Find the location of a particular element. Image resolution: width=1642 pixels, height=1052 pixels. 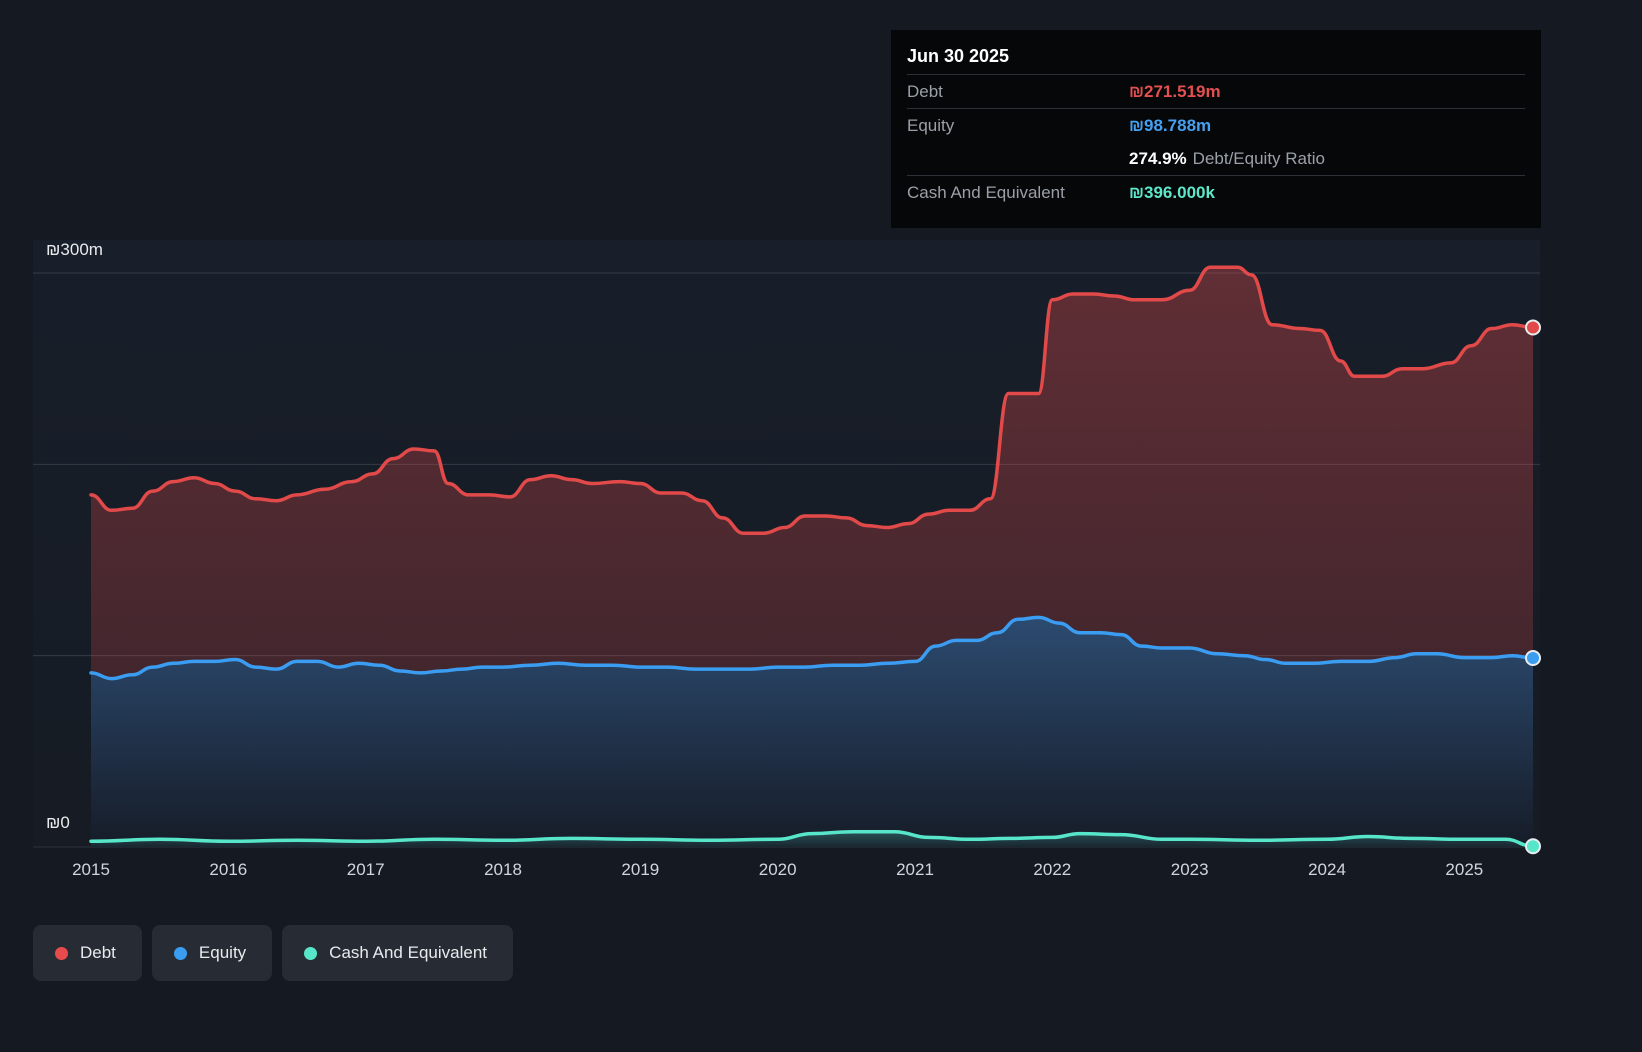

legend-cash-label: Cash And Equivalent is located at coordinates (408, 952).